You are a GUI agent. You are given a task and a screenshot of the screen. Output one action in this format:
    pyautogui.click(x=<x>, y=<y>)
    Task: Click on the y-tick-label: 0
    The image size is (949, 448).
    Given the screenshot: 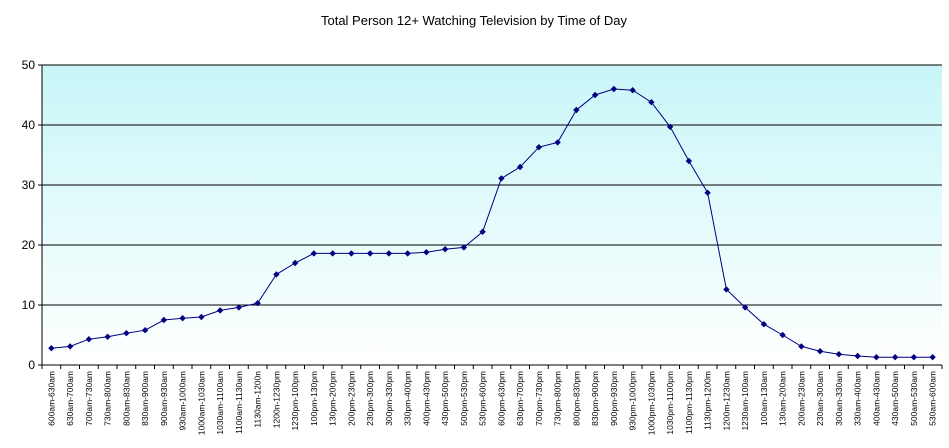 What is the action you would take?
    pyautogui.click(x=31, y=365)
    